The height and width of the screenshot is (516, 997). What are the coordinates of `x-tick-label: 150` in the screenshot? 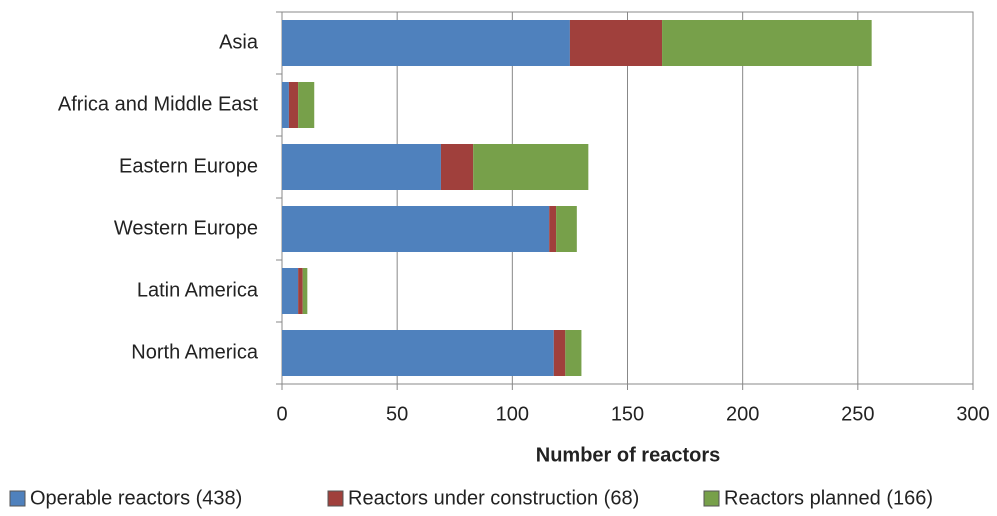 It's located at (627, 414).